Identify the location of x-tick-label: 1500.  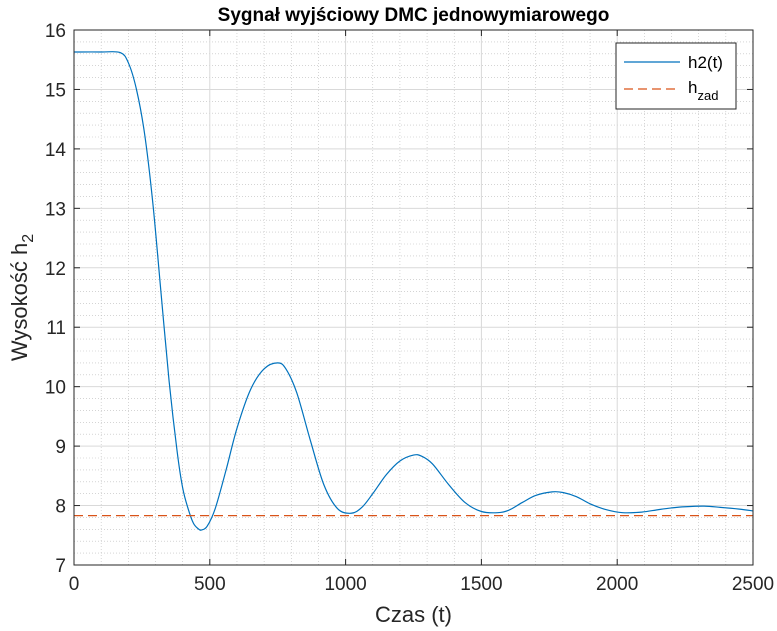
(481, 584).